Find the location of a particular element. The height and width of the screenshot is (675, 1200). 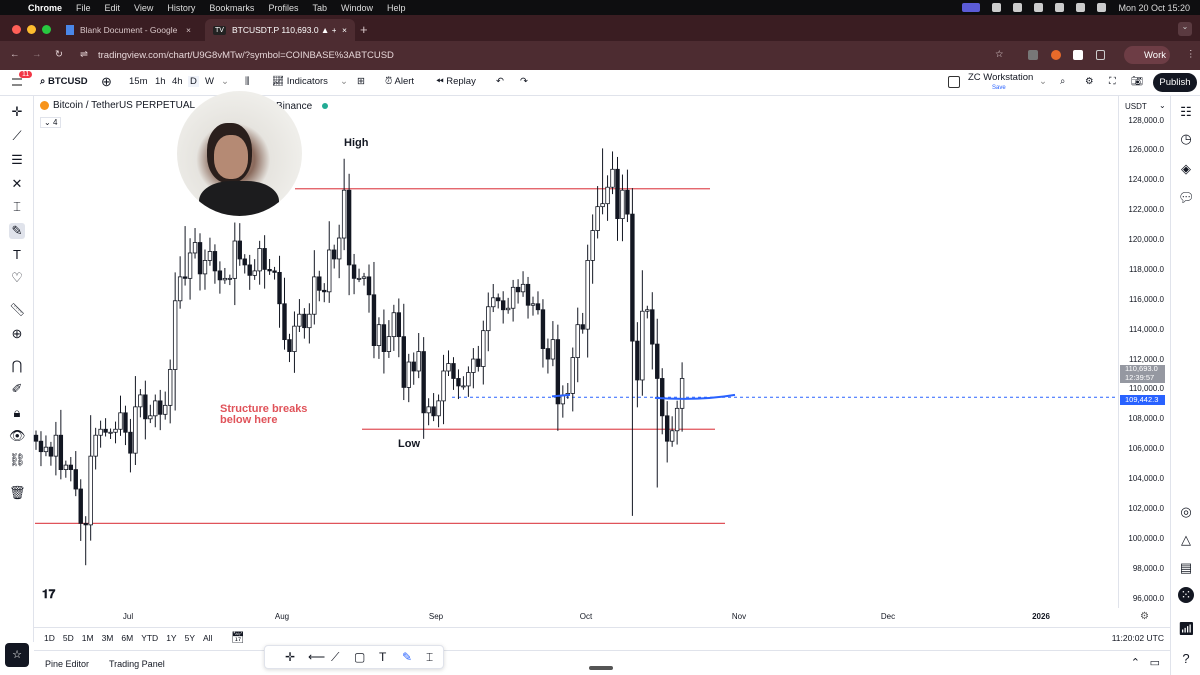

layout-dropdown-icon: ⌄ is located at coordinates (1043, 81).